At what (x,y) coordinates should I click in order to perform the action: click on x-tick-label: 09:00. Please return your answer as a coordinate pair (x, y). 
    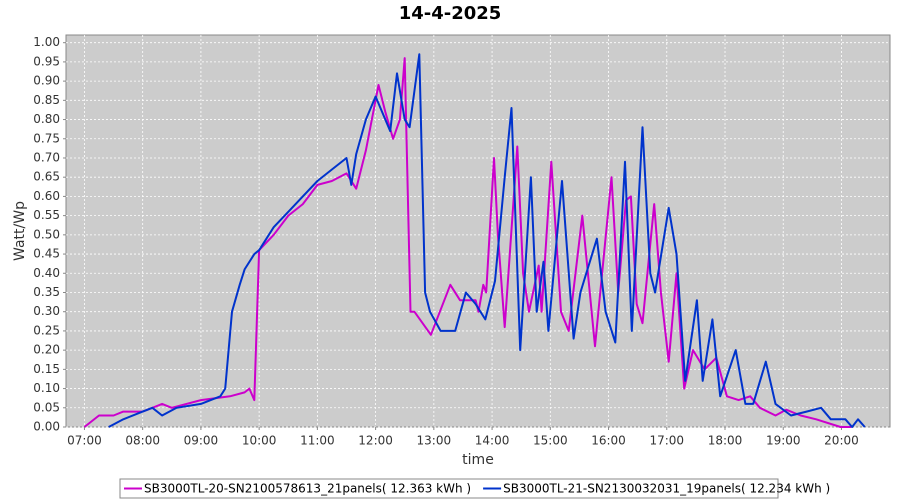
    Looking at the image, I should click on (201, 441).